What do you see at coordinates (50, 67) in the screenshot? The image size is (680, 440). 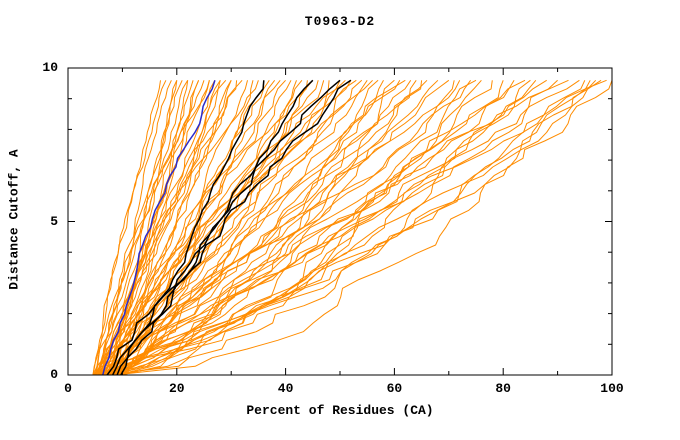 I see `y-tick-label: 10` at bounding box center [50, 67].